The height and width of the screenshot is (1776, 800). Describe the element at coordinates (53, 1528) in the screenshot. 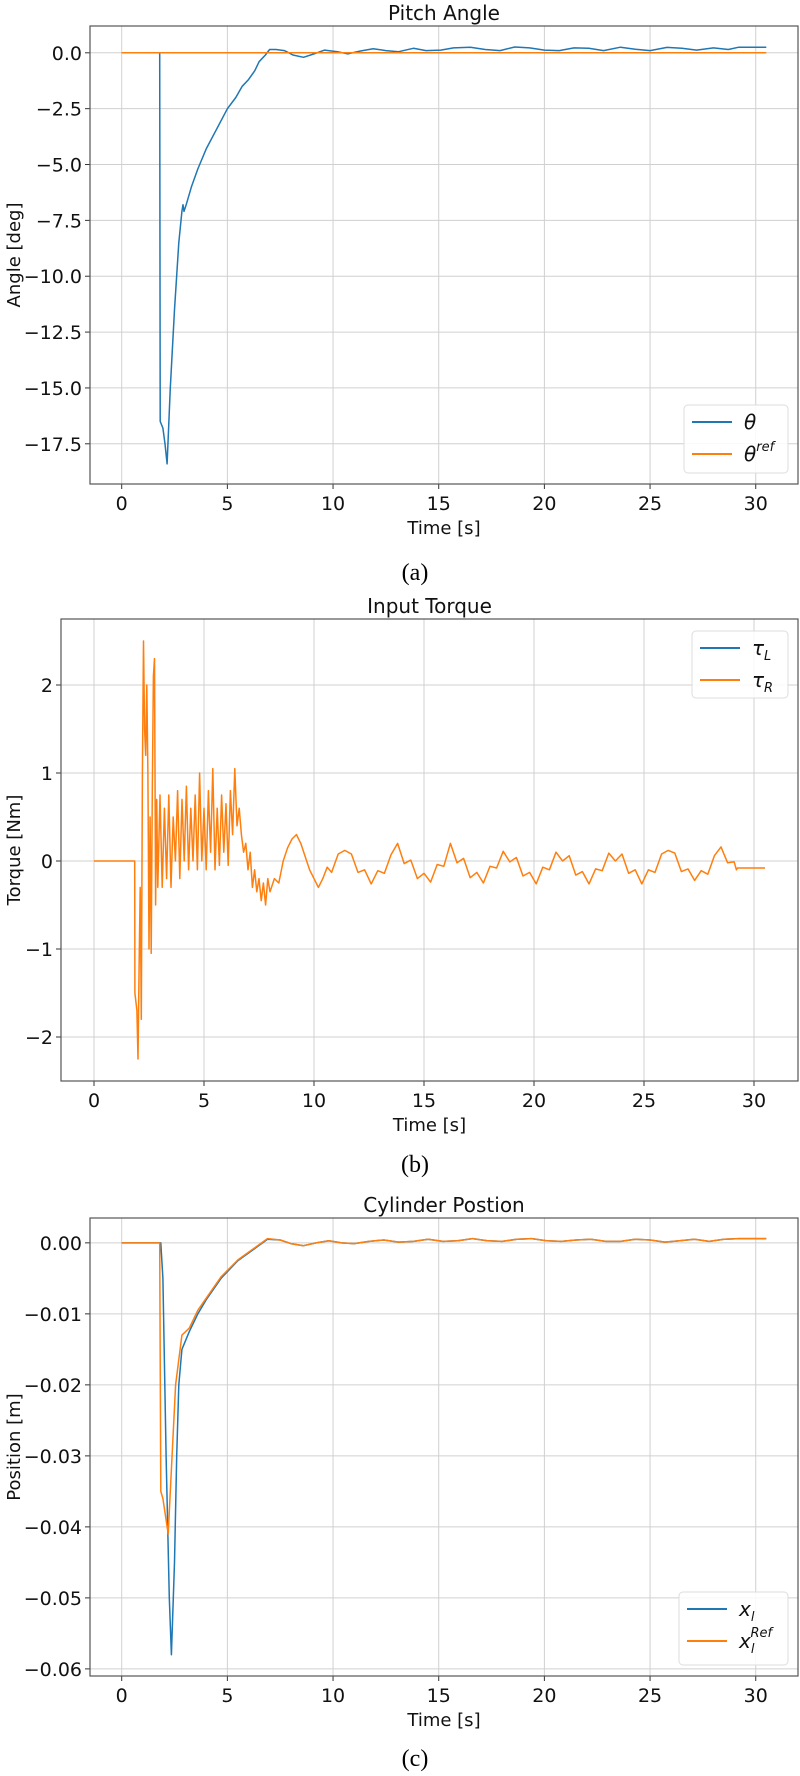

I see `y-tick-label: −0.04` at that location.